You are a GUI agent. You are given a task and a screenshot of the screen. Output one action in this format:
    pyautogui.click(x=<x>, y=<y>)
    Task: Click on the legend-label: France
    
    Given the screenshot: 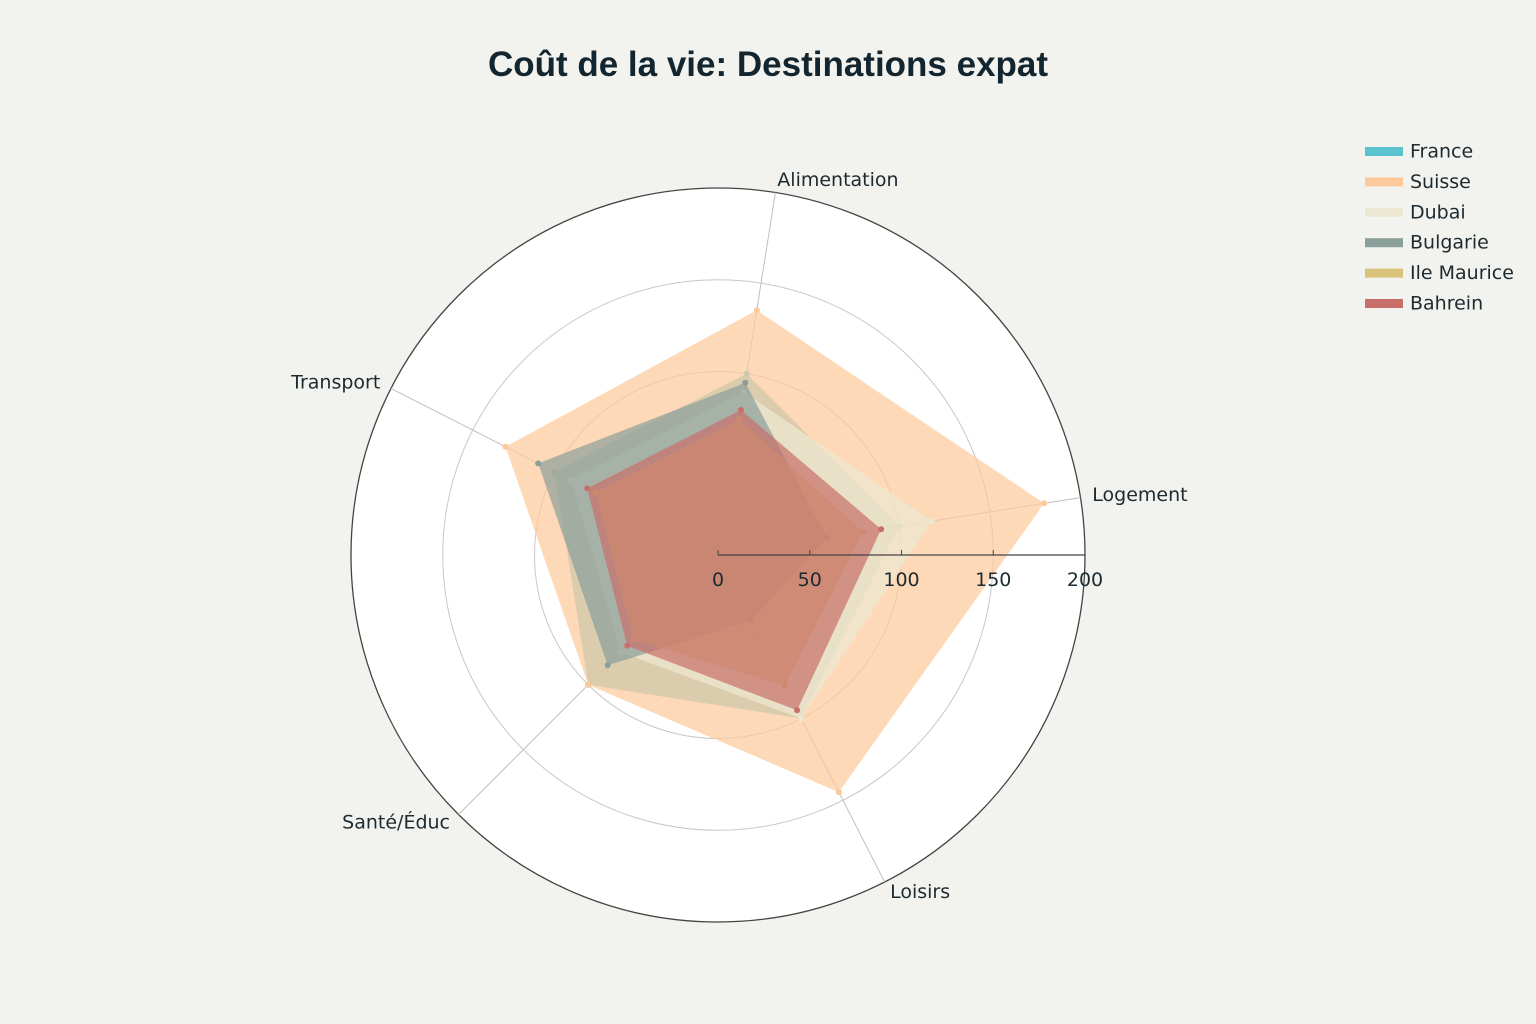 What is the action you would take?
    pyautogui.click(x=1441, y=152)
    